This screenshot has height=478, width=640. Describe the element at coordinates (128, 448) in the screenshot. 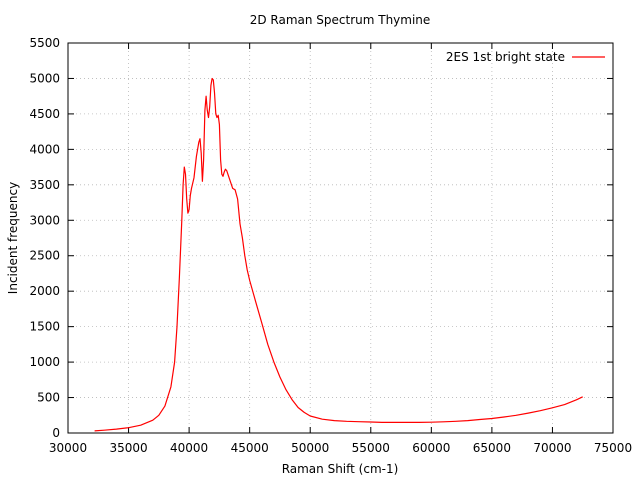

I see `x-tick-label: 35000` at that location.